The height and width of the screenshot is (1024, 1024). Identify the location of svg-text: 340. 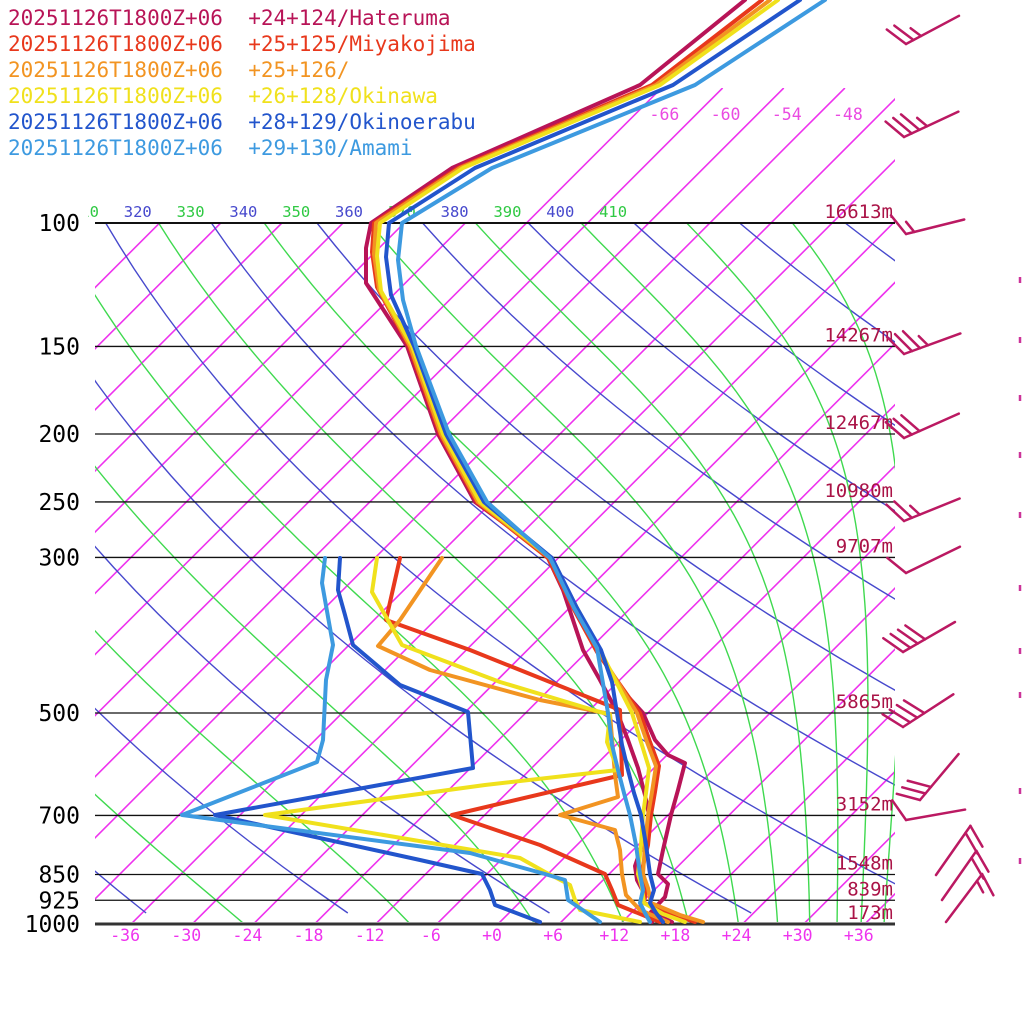
(243, 212).